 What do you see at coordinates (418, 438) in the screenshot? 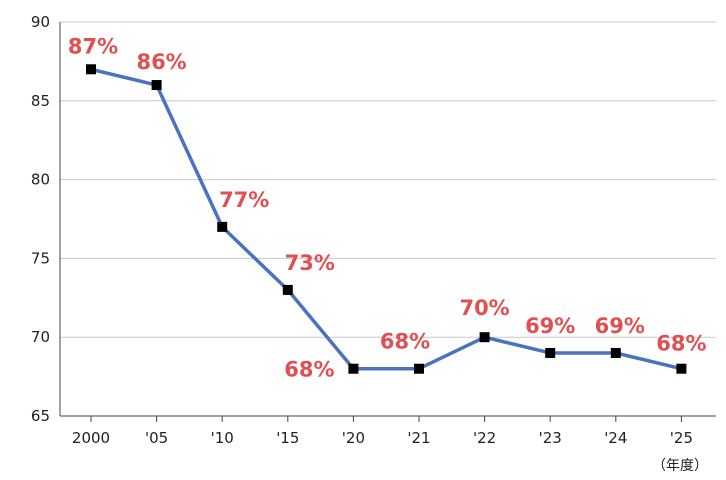
I see `x-tick-label: '21` at bounding box center [418, 438].